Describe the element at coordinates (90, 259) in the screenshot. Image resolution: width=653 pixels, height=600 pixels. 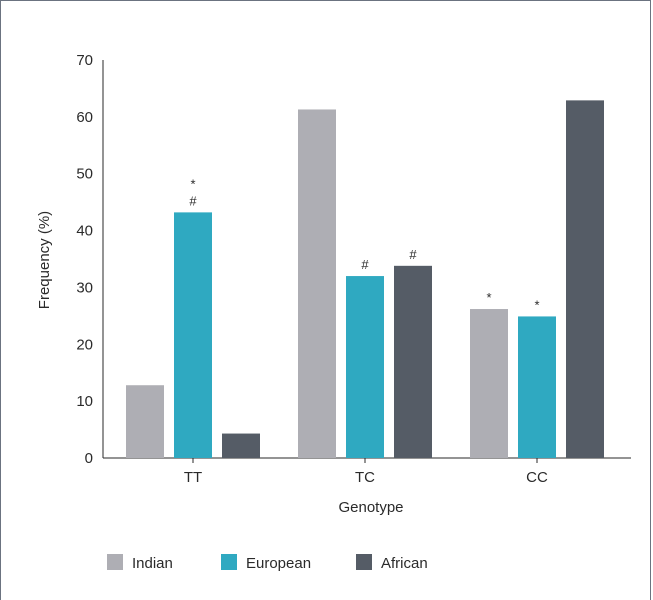
I see `y-axis: 0 10 20 30 40 50 60 70` at that location.